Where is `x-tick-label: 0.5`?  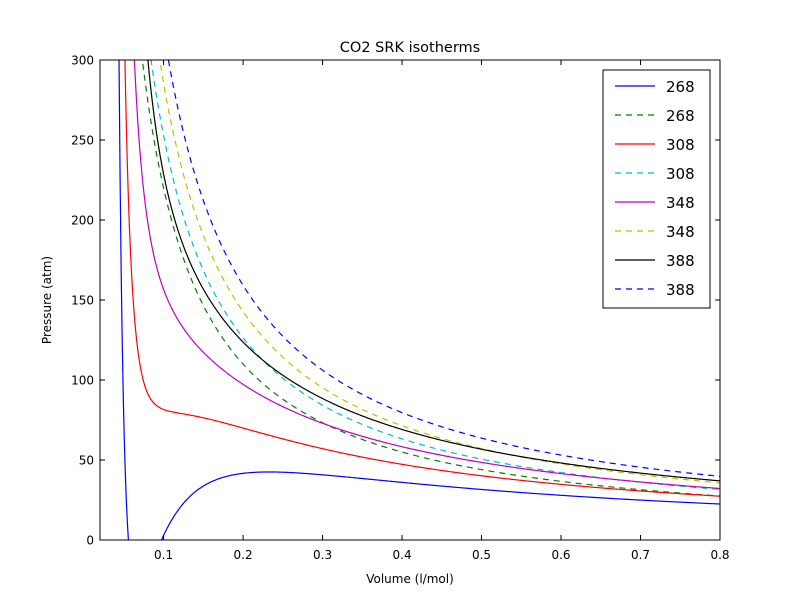 x-tick-label: 0.5 is located at coordinates (481, 555).